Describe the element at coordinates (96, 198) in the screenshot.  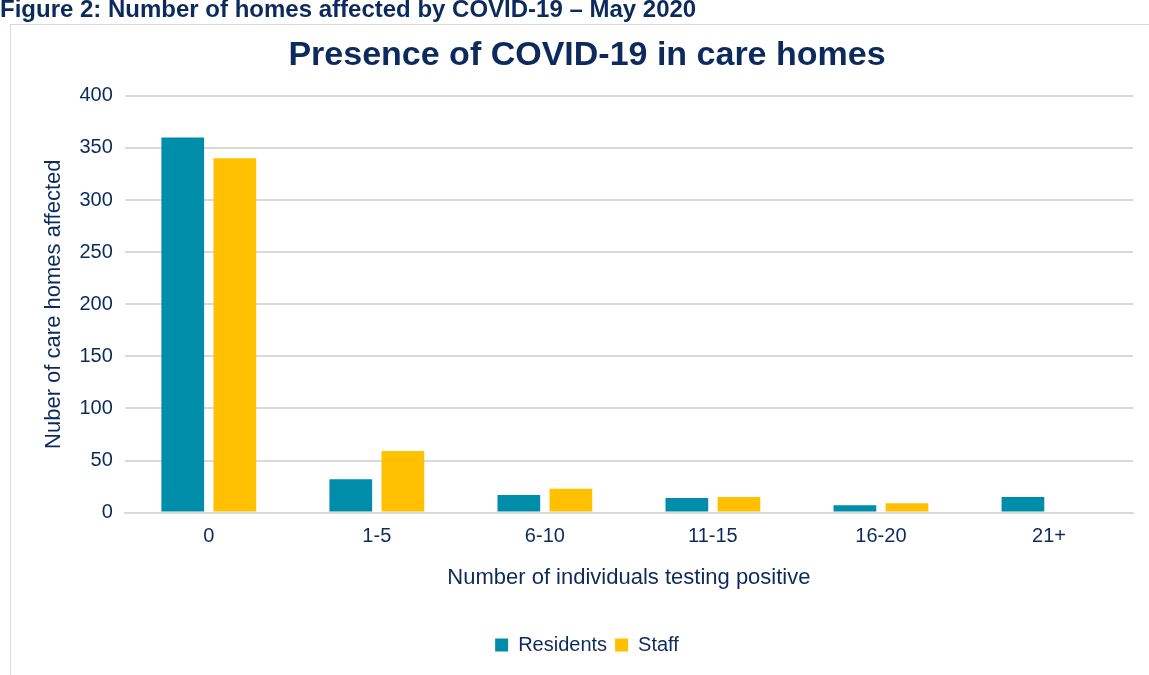
I see `y-tick-label: 300` at that location.